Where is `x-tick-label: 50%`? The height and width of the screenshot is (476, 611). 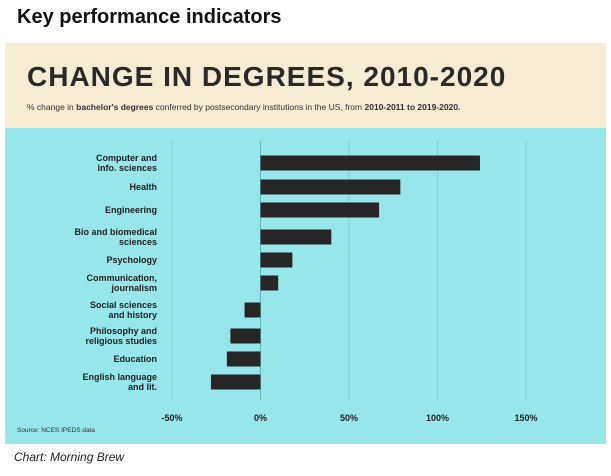 x-tick-label: 50% is located at coordinates (349, 418).